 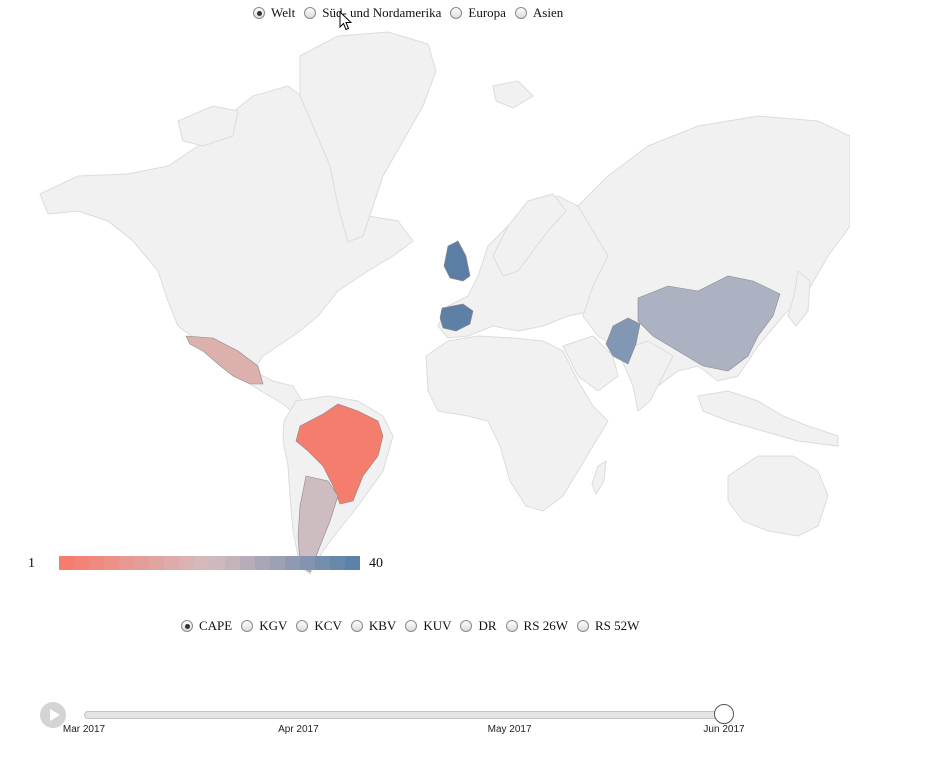 What do you see at coordinates (298, 729) in the screenshot?
I see `timeline-tick-label: Apr 2017` at bounding box center [298, 729].